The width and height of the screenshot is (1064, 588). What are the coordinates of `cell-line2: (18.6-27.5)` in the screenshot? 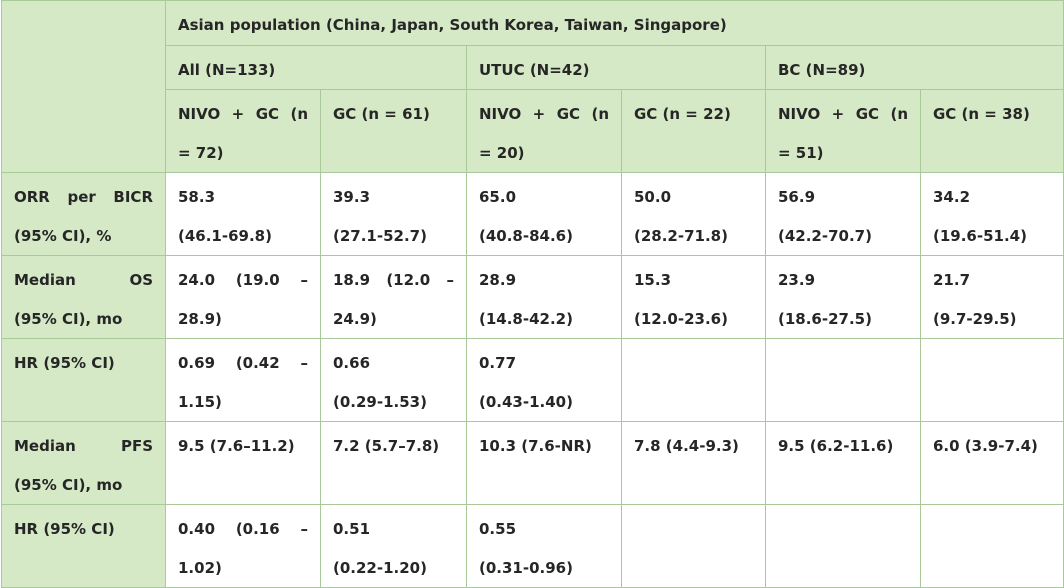 It's located at (825, 318).